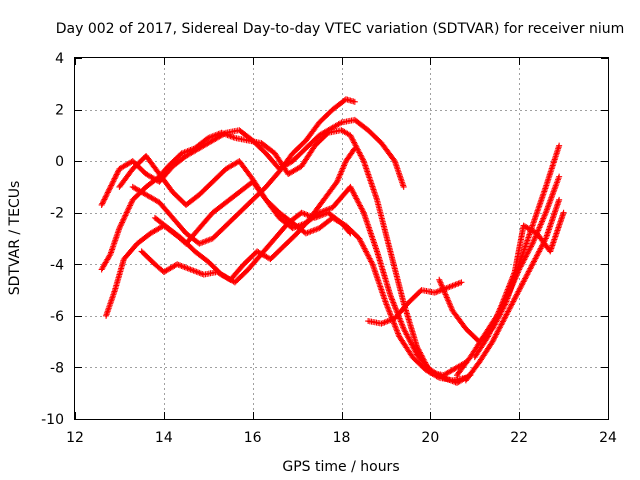  Describe the element at coordinates (52, 420) in the screenshot. I see `y-tick-label: -10` at that location.